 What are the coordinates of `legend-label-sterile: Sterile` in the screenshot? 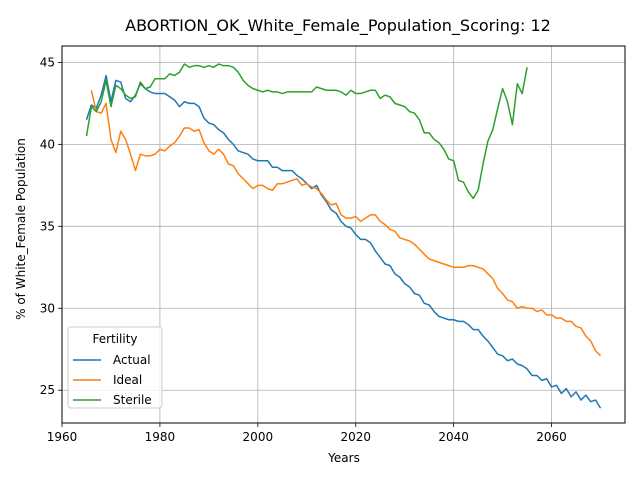 It's located at (132, 400).